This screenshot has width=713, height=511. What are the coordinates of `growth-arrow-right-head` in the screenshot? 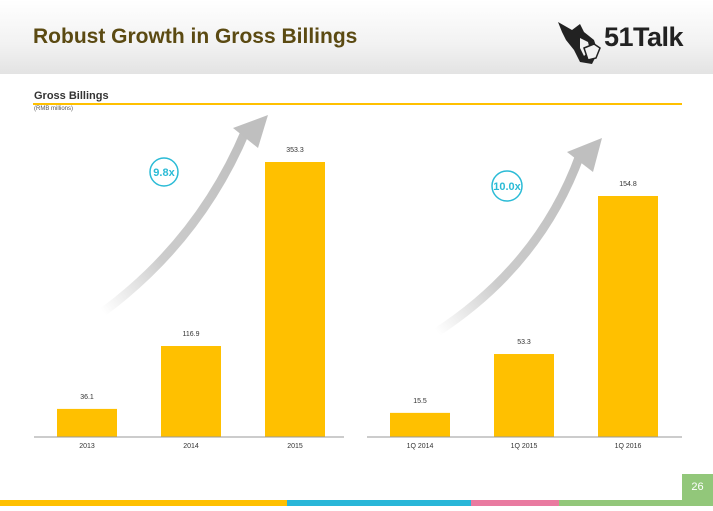 It's located at (584, 155).